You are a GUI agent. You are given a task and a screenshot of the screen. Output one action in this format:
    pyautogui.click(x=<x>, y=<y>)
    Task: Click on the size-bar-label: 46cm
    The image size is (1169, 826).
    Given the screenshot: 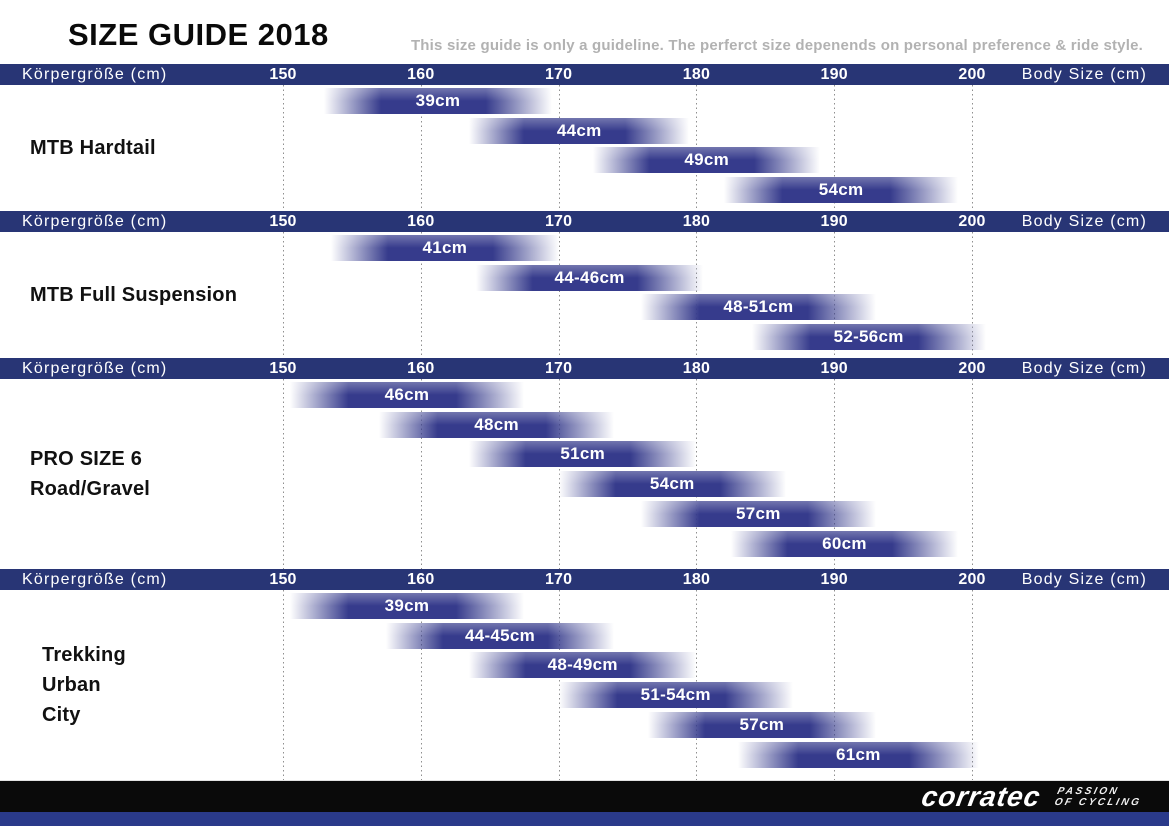 What is the action you would take?
    pyautogui.click(x=407, y=394)
    